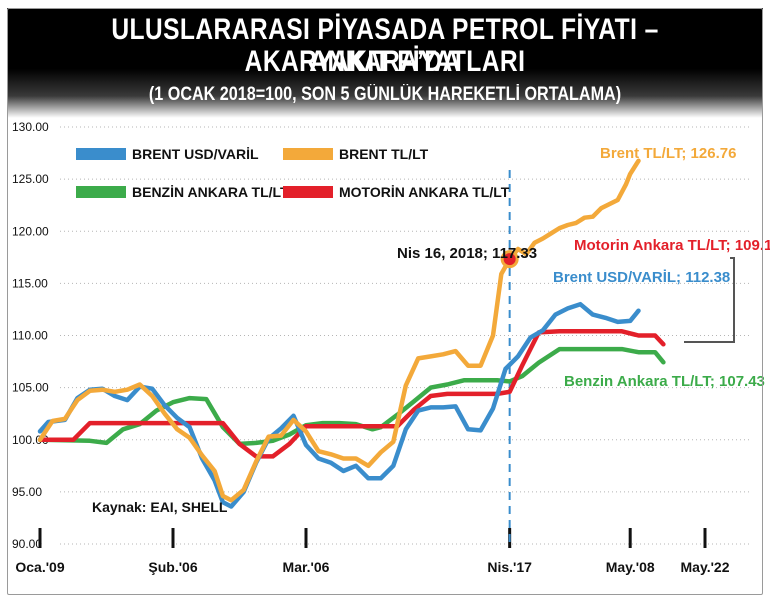 The height and width of the screenshot is (601, 770). Describe the element at coordinates (172, 567) in the screenshot. I see `x-tick-label: Şub.'06` at that location.